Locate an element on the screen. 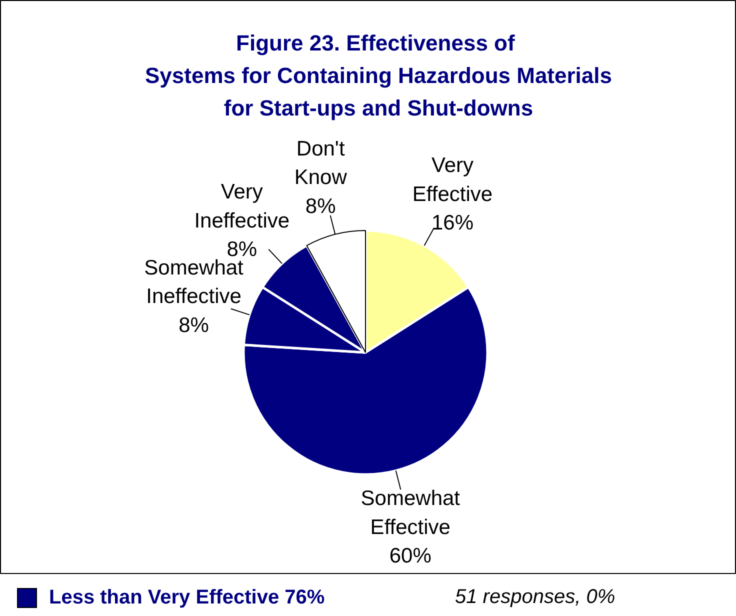 The height and width of the screenshot is (616, 736). slice-label: Very Ineffective is located at coordinates (242, 206).